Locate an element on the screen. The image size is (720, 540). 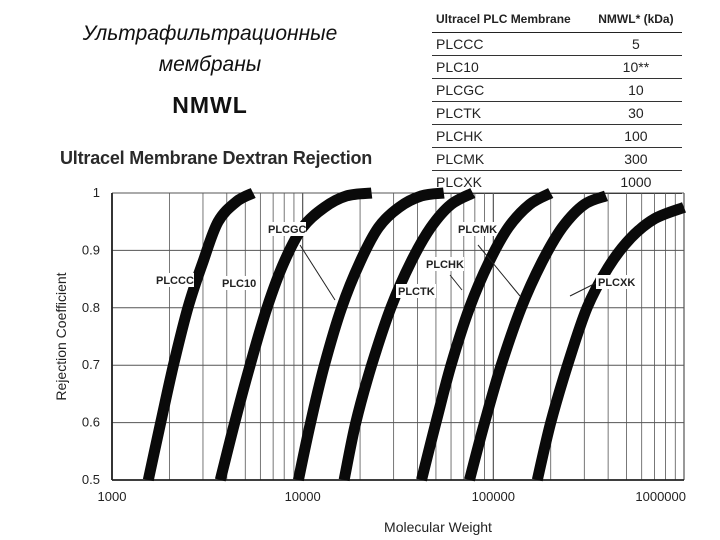
series-curve-plchk is located at coordinates (485, 335).